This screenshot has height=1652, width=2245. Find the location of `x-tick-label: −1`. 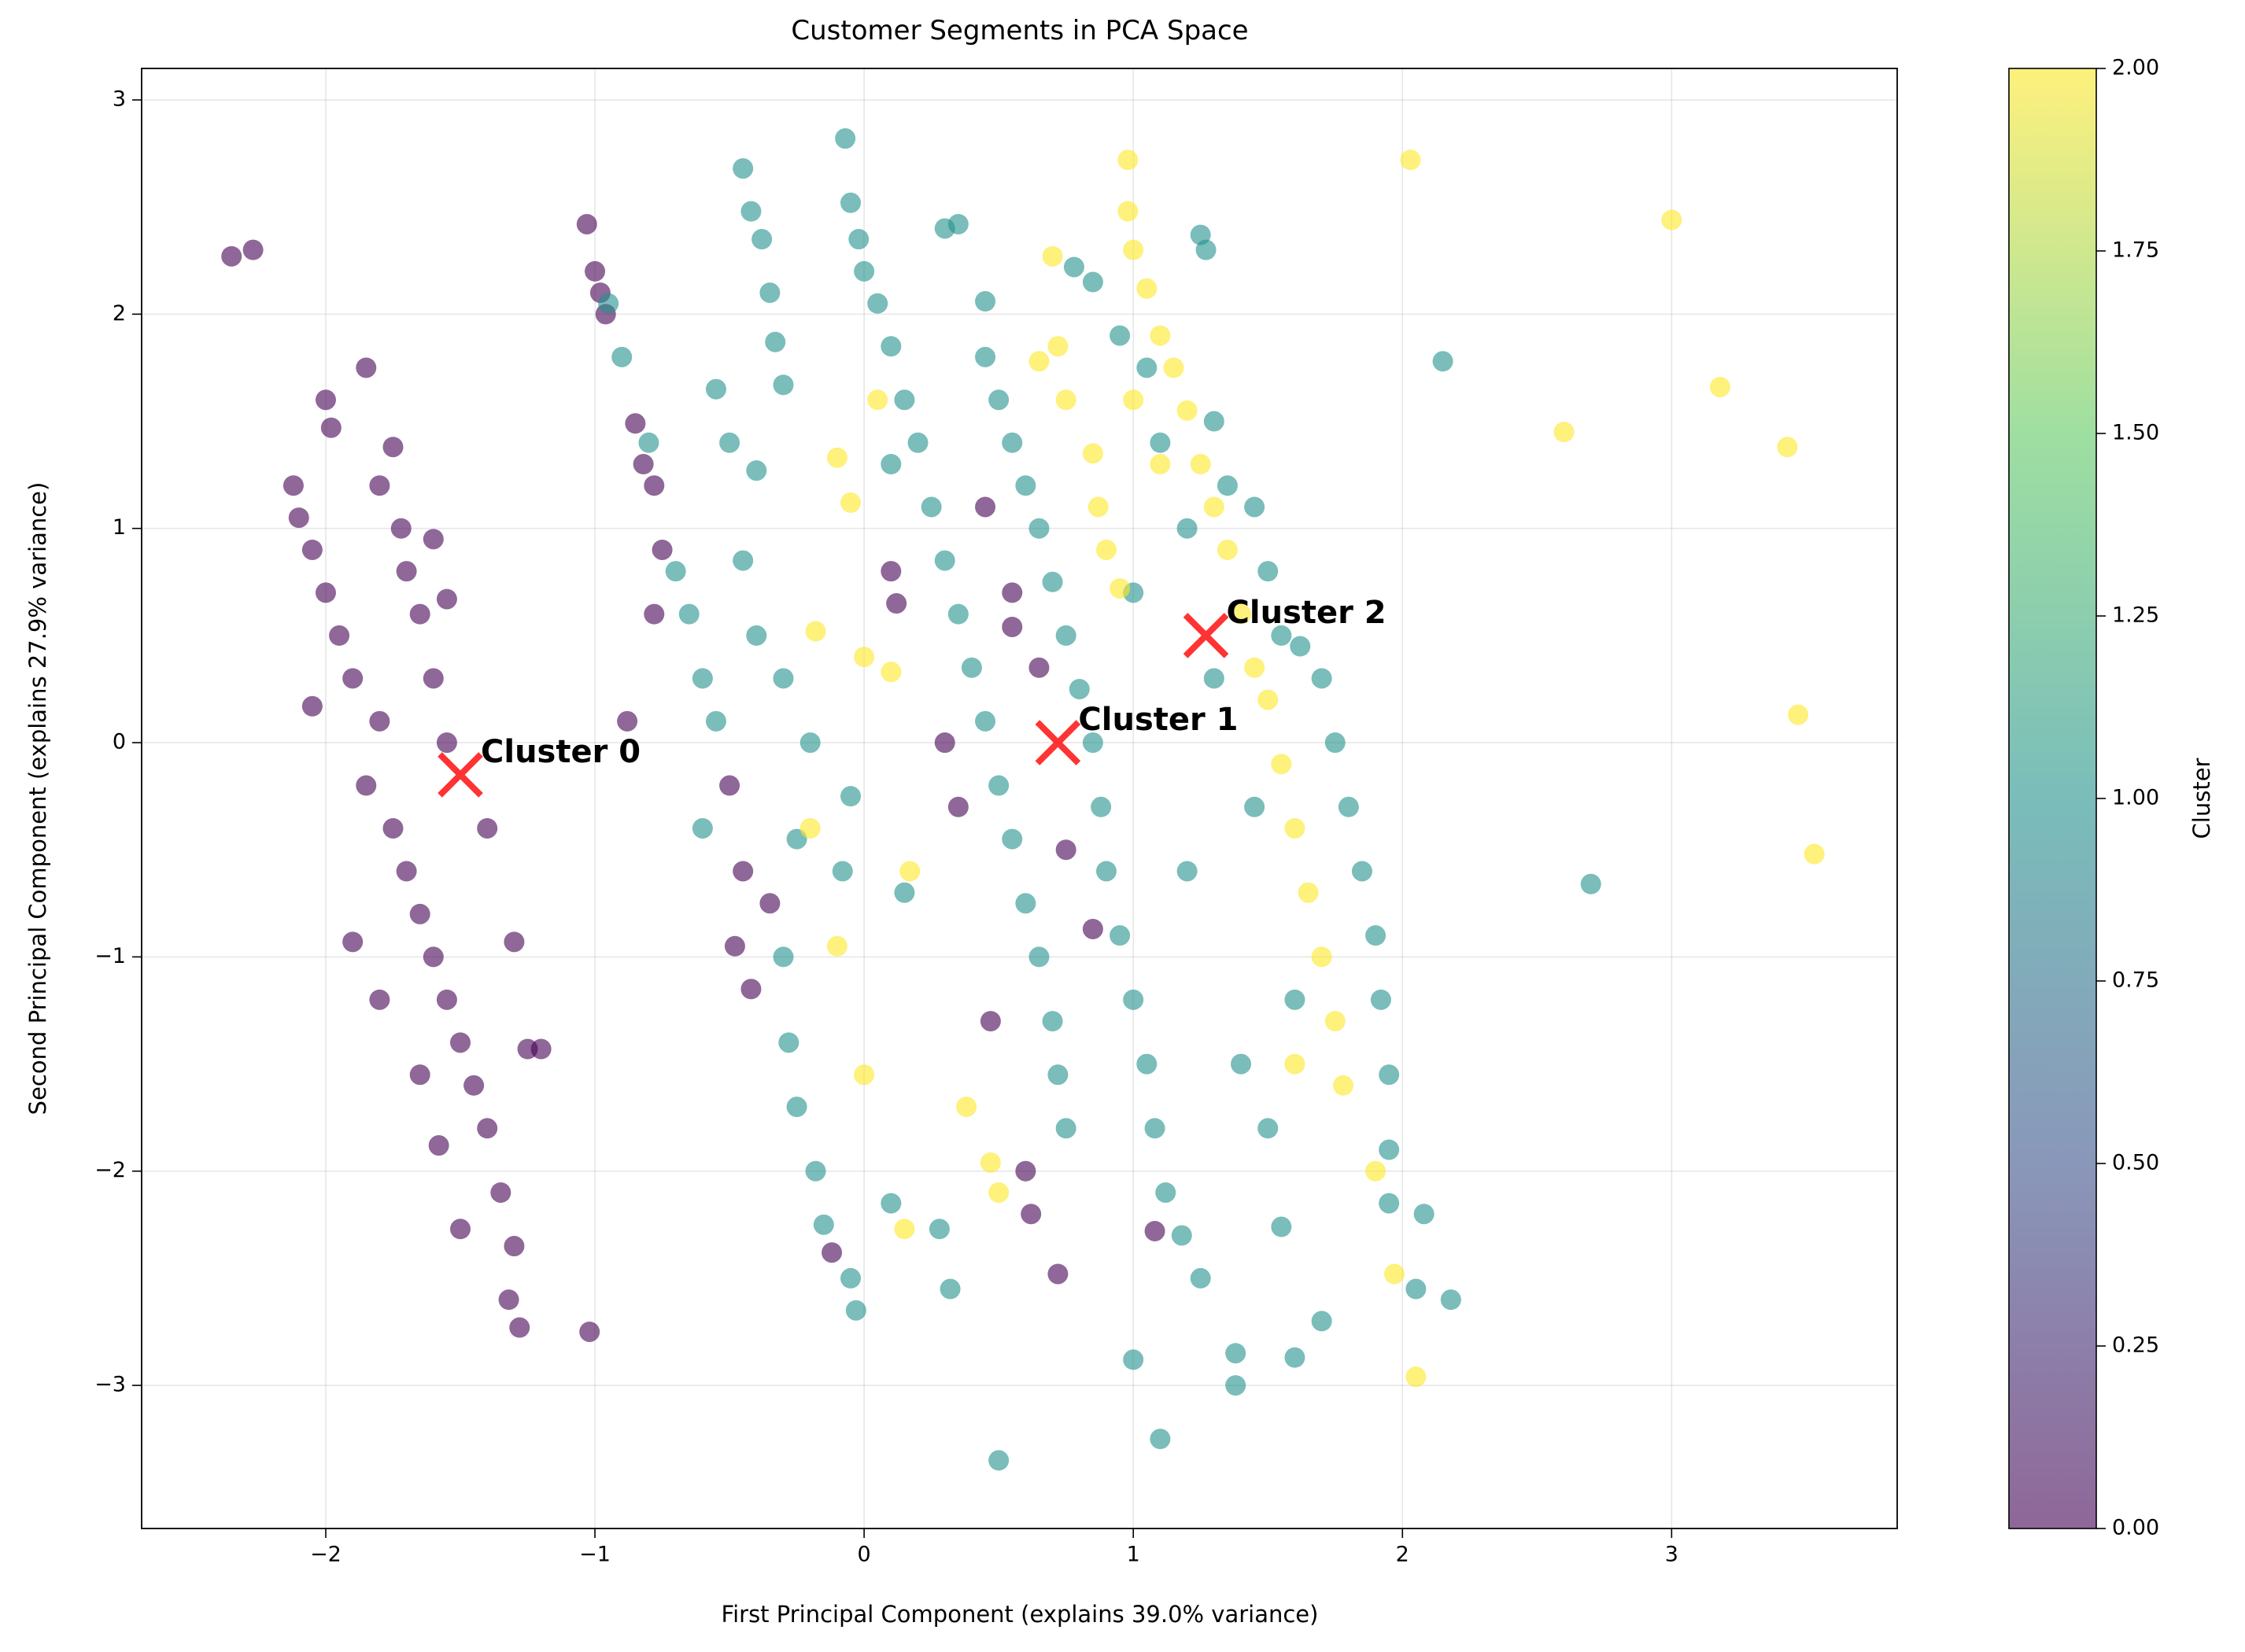

x-tick-label: −1 is located at coordinates (595, 1555).